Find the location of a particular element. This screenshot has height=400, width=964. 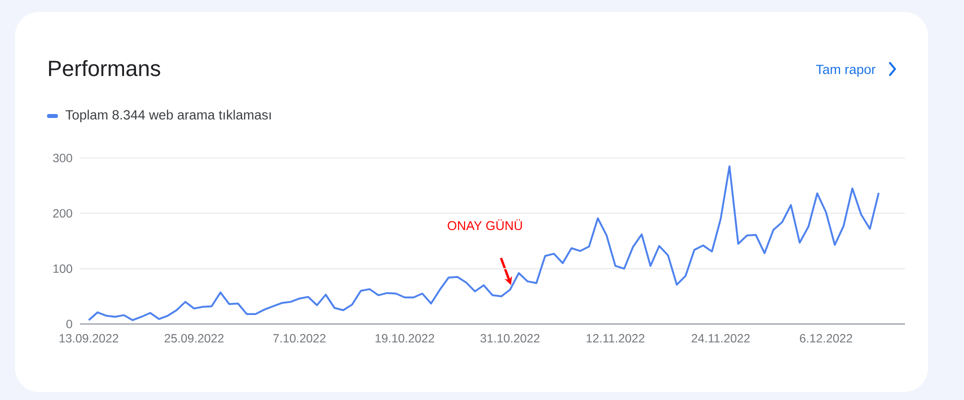

chart-title: Performans is located at coordinates (104, 68).